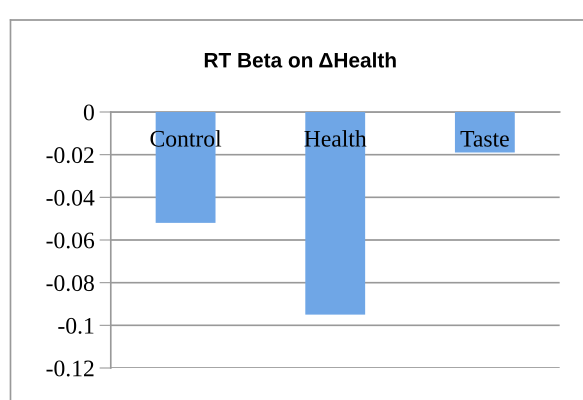 Image resolution: width=583 pixels, height=400 pixels. Describe the element at coordinates (70, 240) in the screenshot. I see `y-tick-label: -0.06` at that location.